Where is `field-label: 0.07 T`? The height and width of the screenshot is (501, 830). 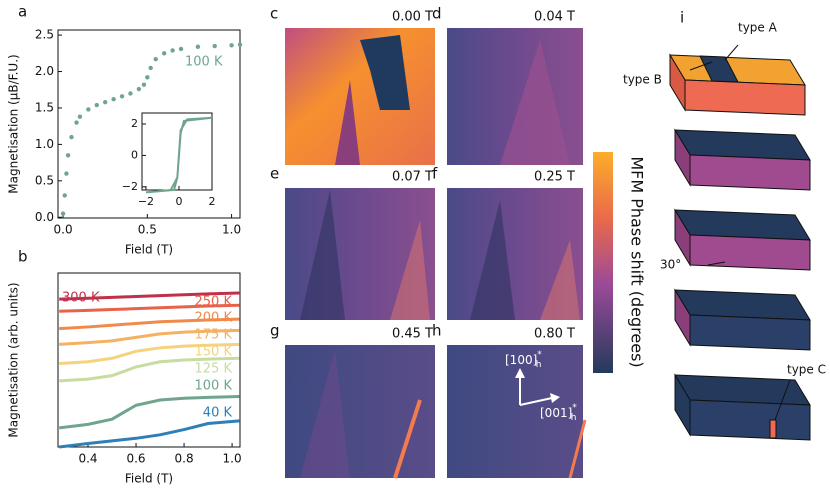
field-label: 0.07 T is located at coordinates (412, 177).